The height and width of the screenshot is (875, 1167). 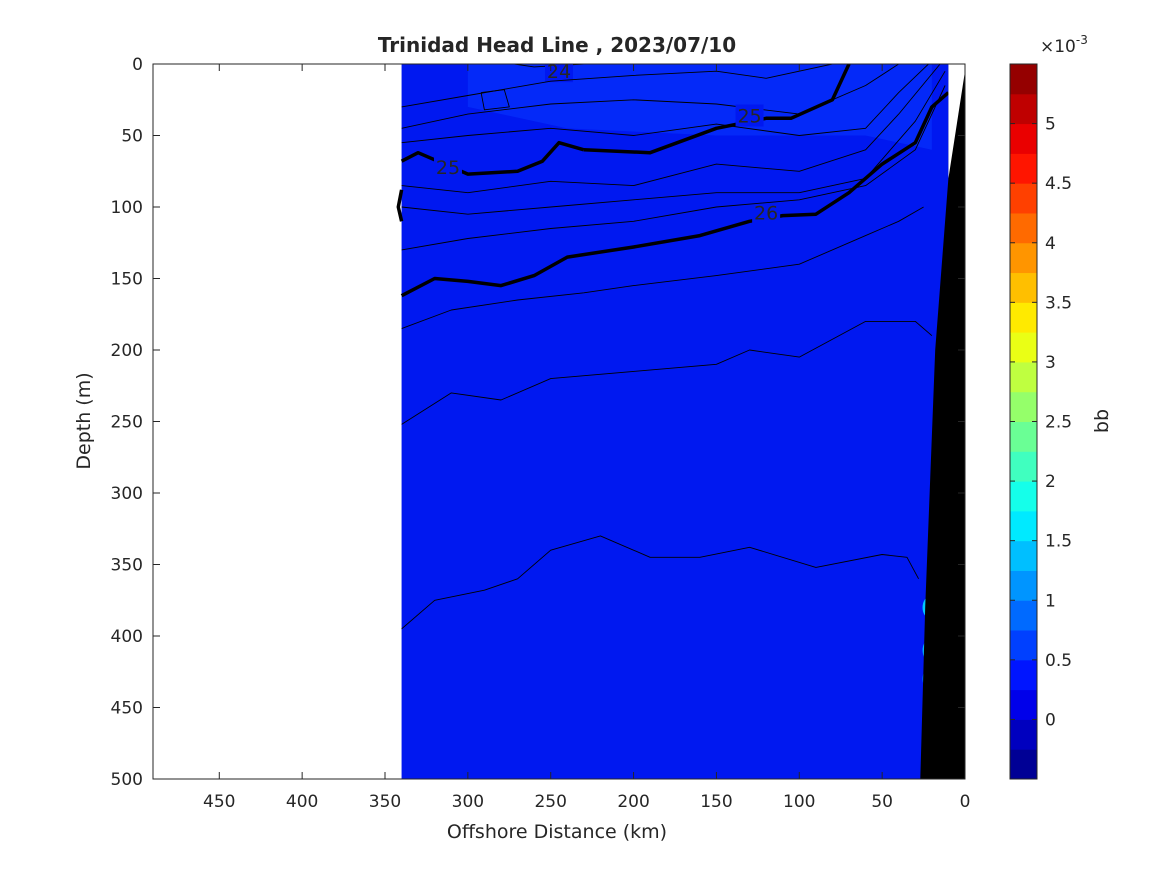 I want to click on colorbar-tick-label: 2.5, so click(x=1058, y=423).